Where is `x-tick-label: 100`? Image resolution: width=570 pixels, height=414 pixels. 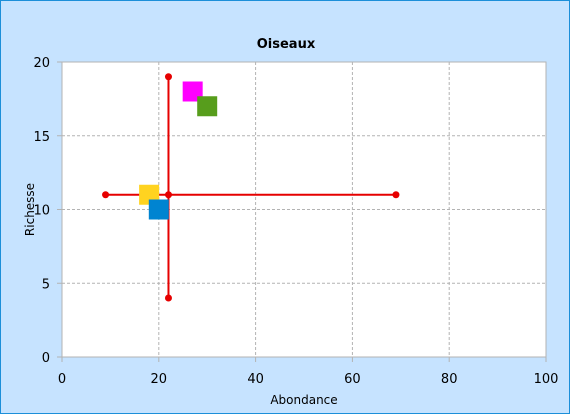 x-tick-label: 100 is located at coordinates (546, 379).